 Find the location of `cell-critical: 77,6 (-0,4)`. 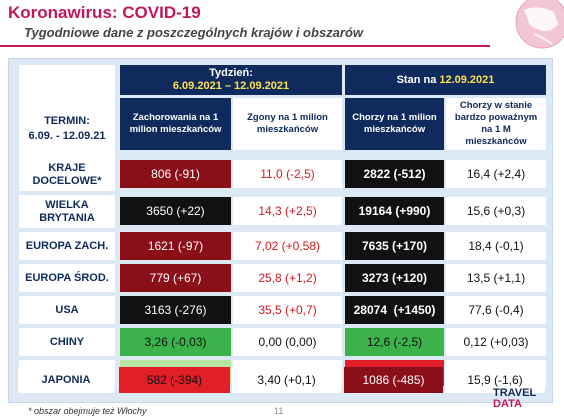

cell-critical: 77,6 (-0,4) is located at coordinates (496, 310).